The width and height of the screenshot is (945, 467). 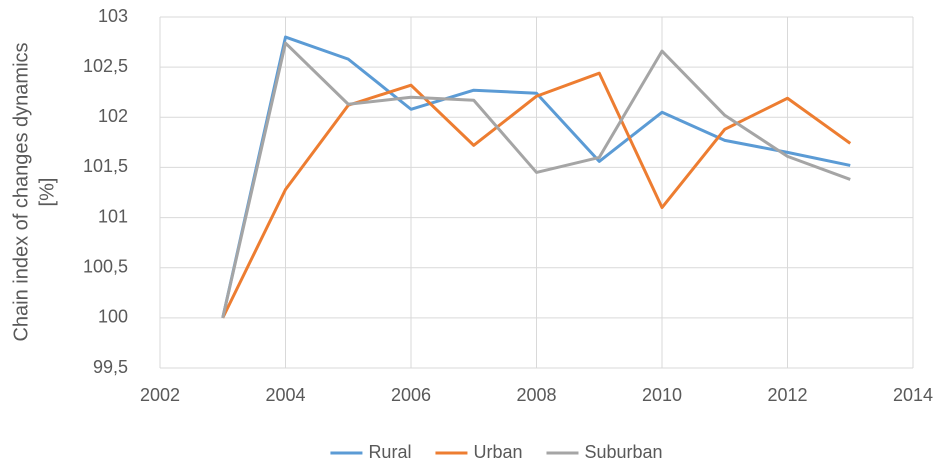 What do you see at coordinates (47, 192) in the screenshot?
I see `y-axis-label: [%]` at bounding box center [47, 192].